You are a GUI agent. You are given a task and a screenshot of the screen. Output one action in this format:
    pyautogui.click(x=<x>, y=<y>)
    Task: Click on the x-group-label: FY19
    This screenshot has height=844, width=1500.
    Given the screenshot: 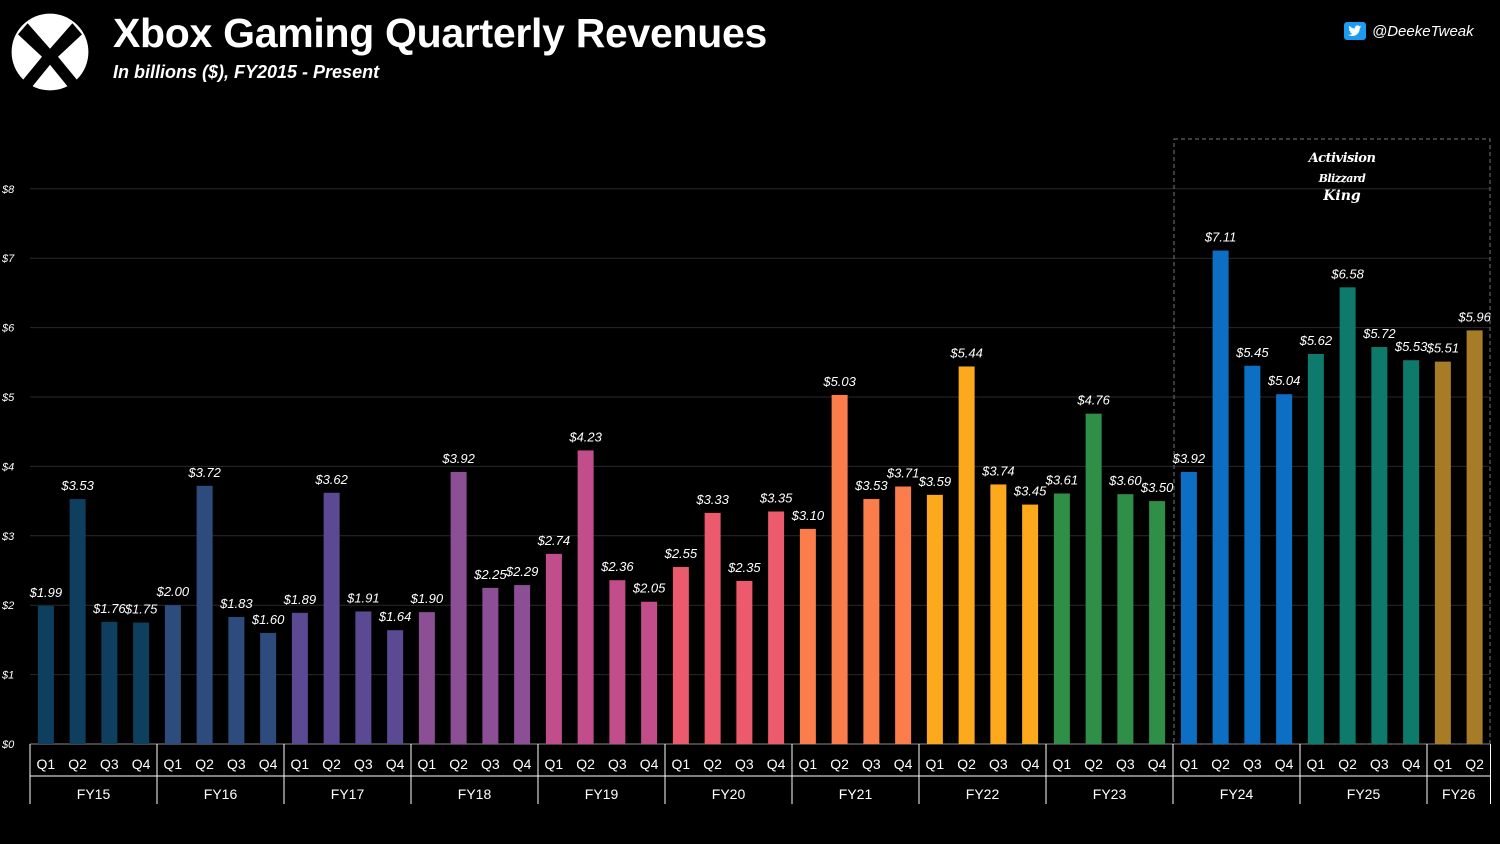 What is the action you would take?
    pyautogui.click(x=602, y=794)
    